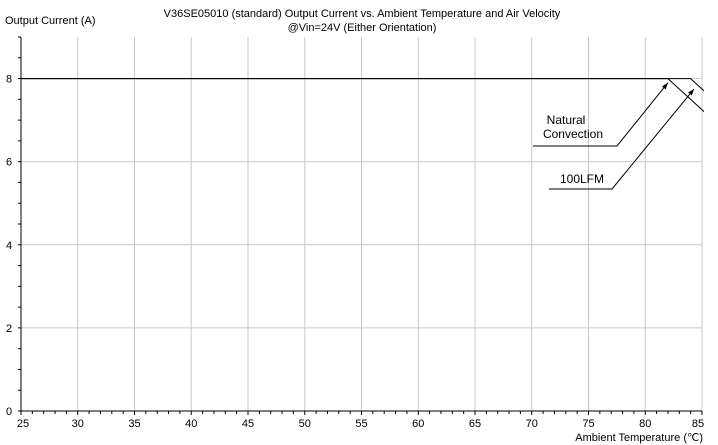  I want to click on series-line-natural-convection, so click(362, 95).